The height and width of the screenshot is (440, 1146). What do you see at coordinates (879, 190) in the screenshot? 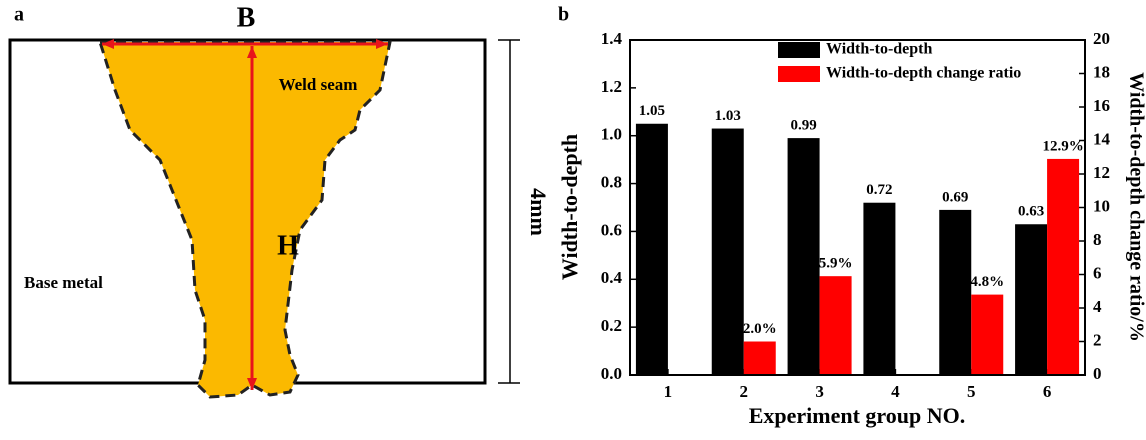
I see `data-label: 0.72` at bounding box center [879, 190].